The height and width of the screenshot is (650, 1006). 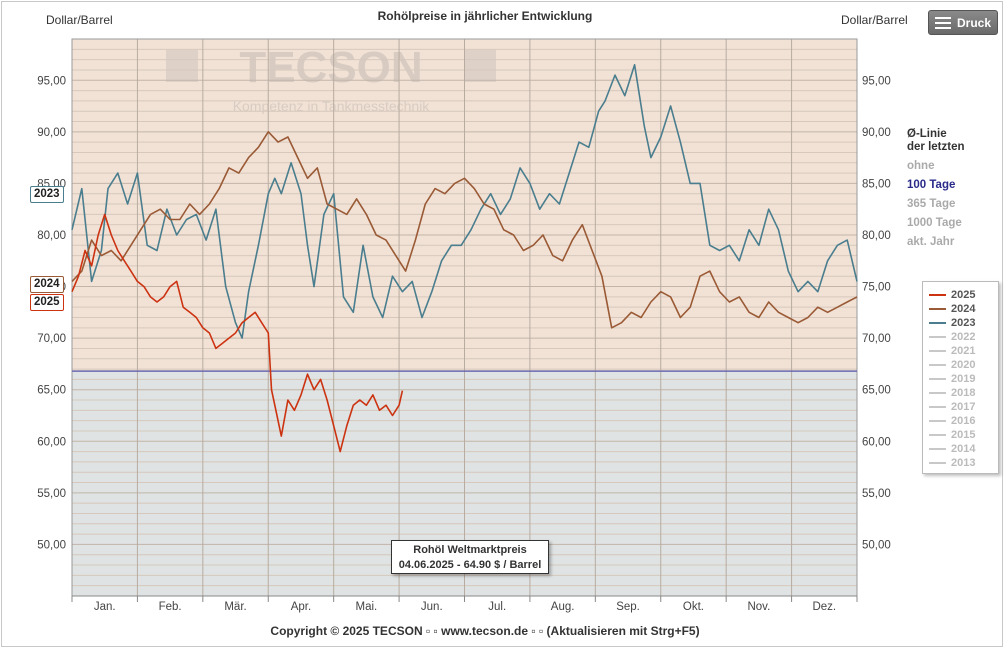 I want to click on tooltip-line1: Rohöl Weltmarktpreis, so click(x=470, y=550).